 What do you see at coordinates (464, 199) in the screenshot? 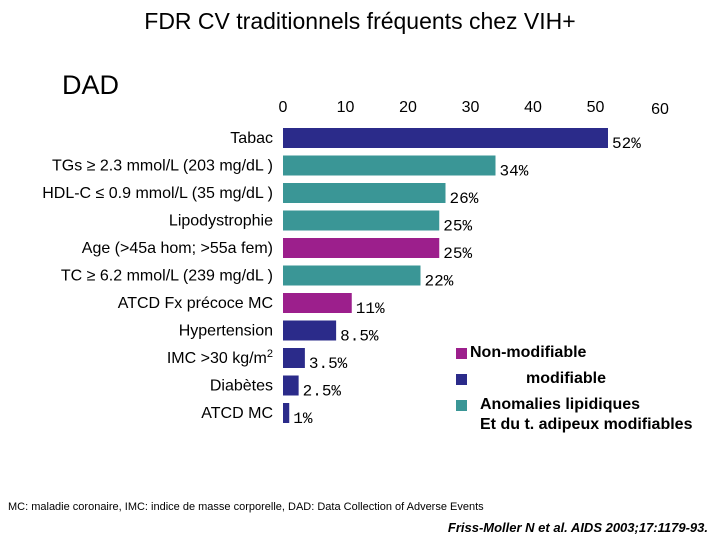
I see `value-label: 26%` at bounding box center [464, 199].